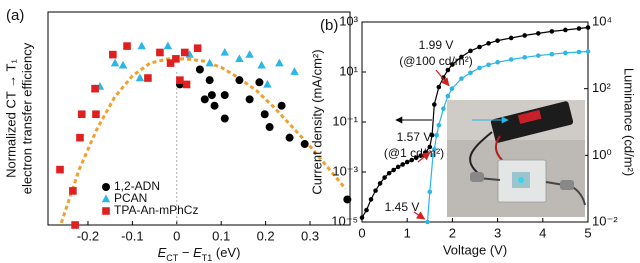 The height and width of the screenshot is (263, 640). I want to click on y-tick-label: 10⁻¹, so click(345, 120).